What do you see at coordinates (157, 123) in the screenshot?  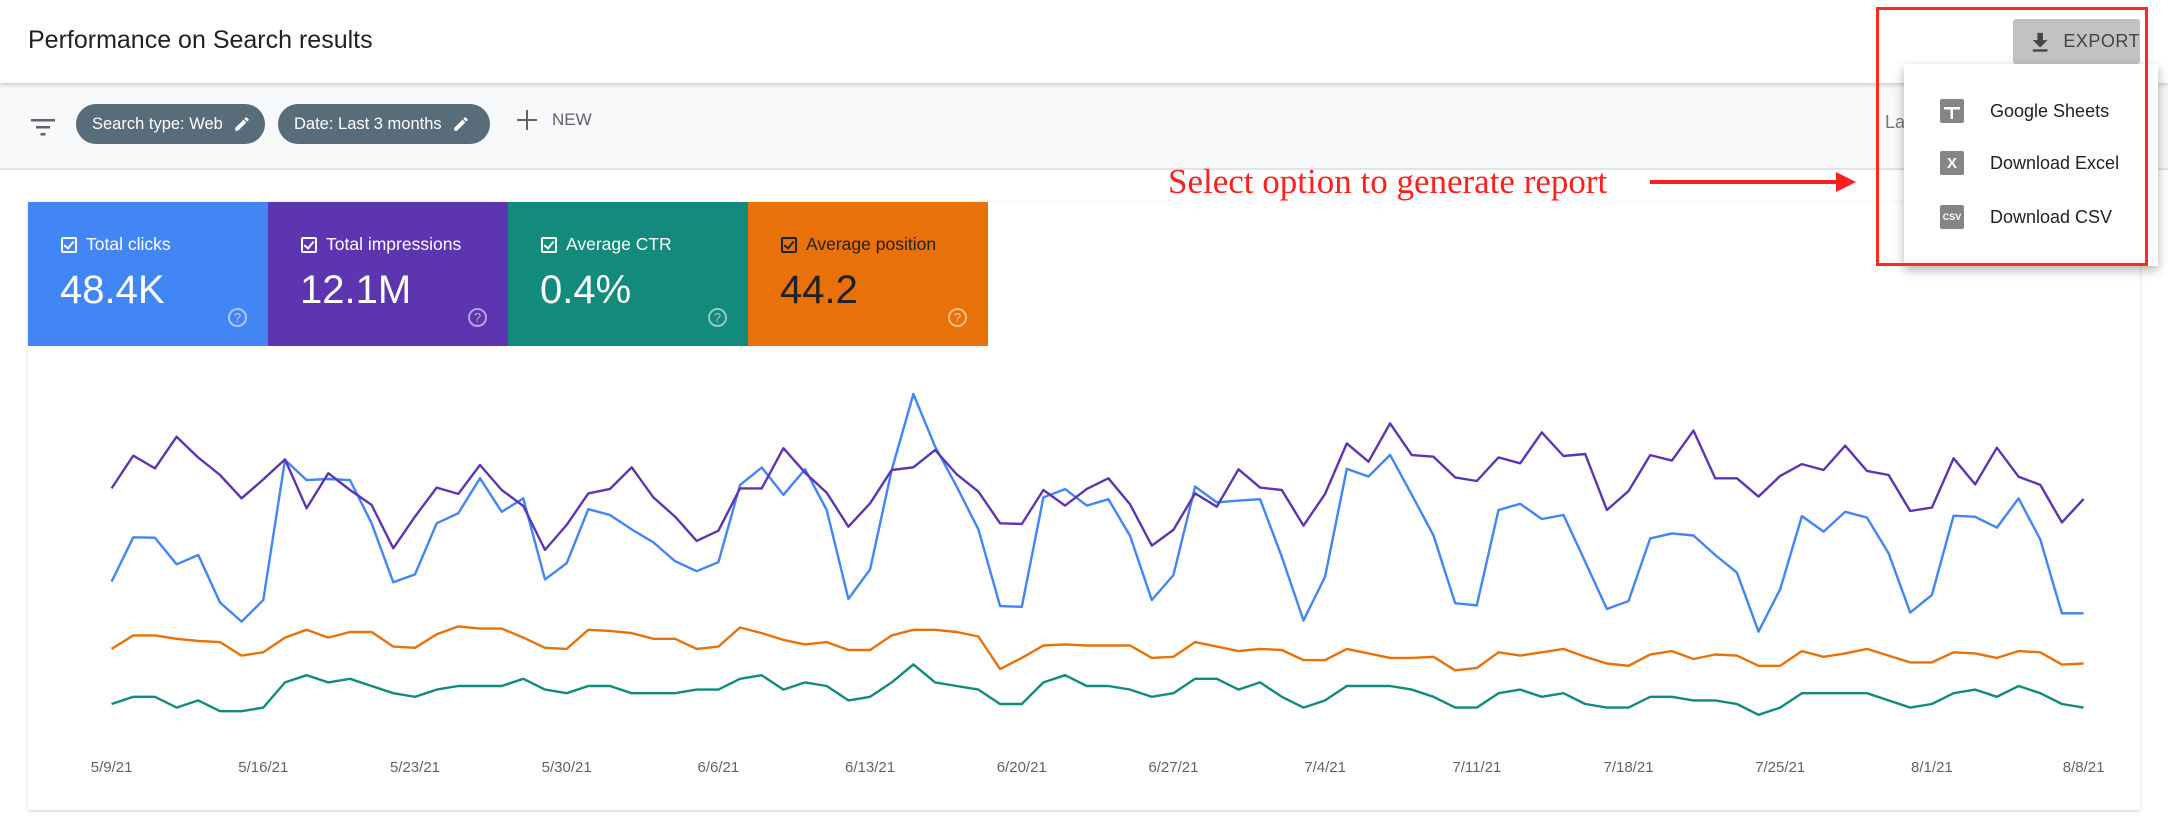 I see `chip-label: Search type: Web` at bounding box center [157, 123].